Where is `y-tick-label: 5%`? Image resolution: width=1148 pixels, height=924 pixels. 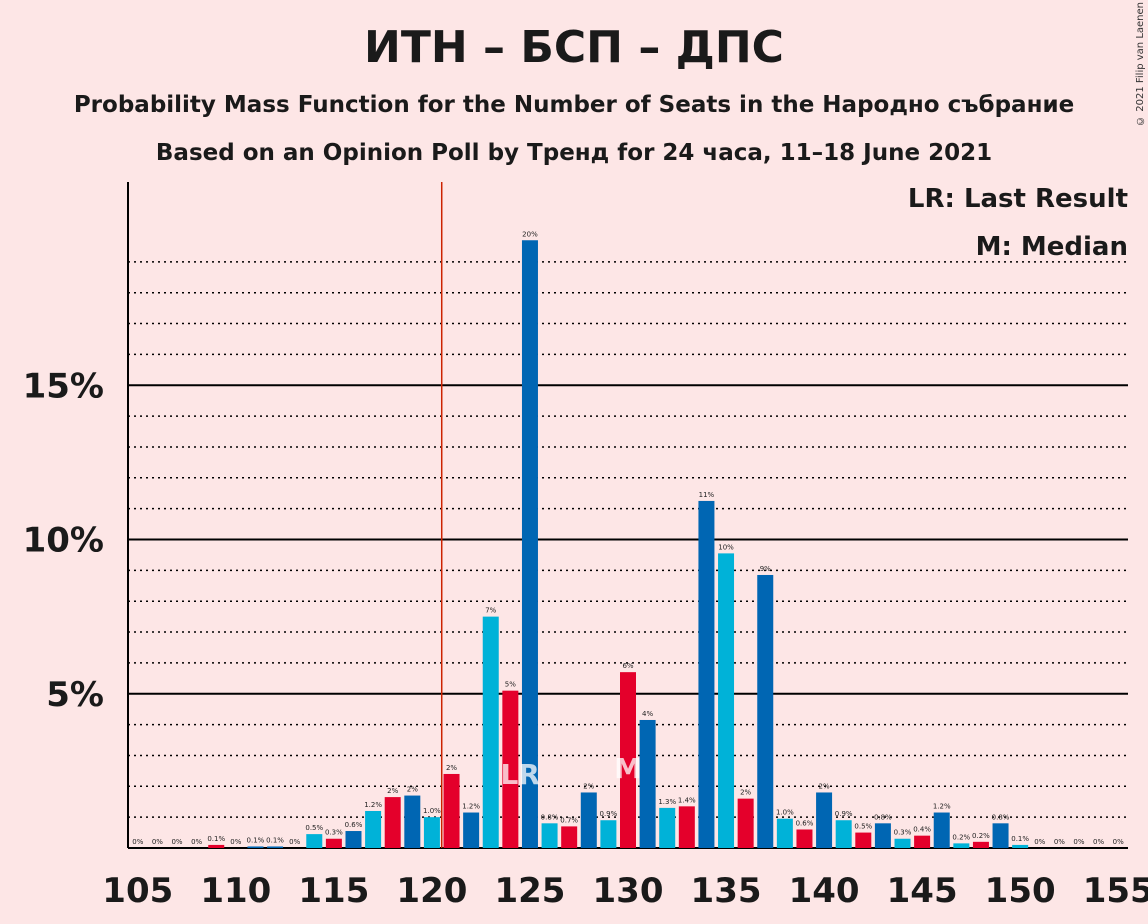
y-tick-label: 5% is located at coordinates (75, 695).